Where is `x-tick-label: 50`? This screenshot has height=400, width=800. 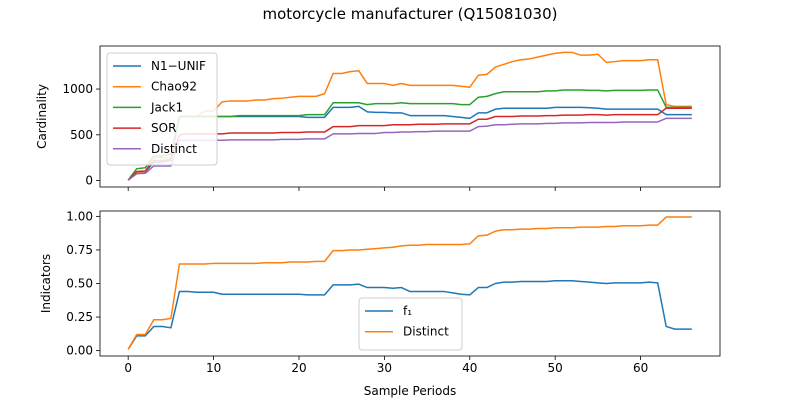
x-tick-label: 50 is located at coordinates (555, 368).